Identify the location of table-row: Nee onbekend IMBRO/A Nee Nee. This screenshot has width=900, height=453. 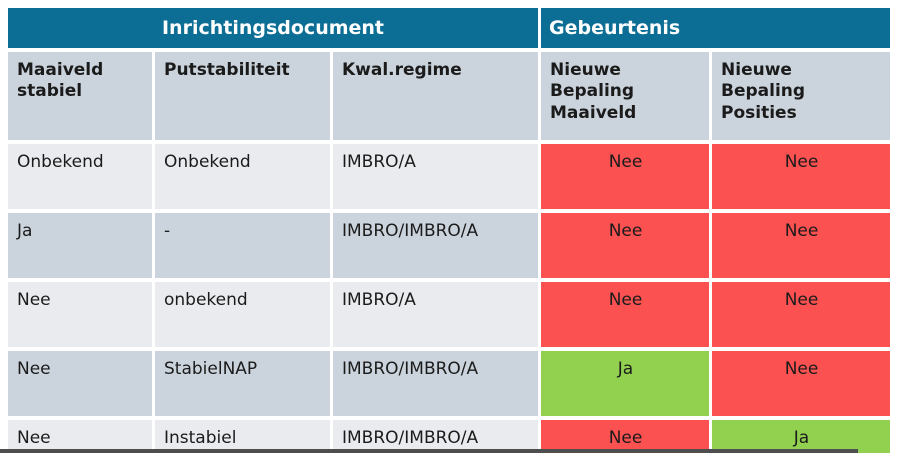
(449, 314).